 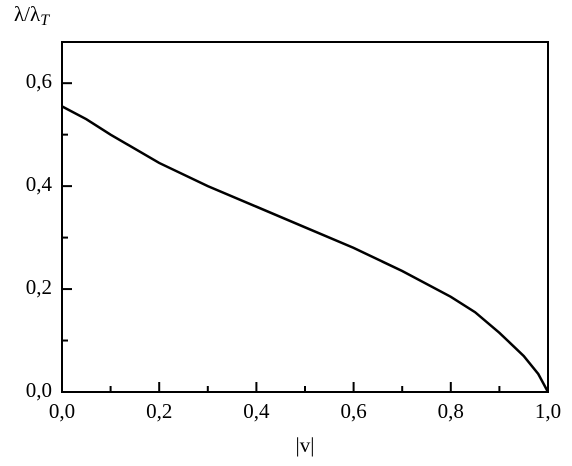 What do you see at coordinates (305, 445) in the screenshot?
I see `x-axis-label: |v|` at bounding box center [305, 445].